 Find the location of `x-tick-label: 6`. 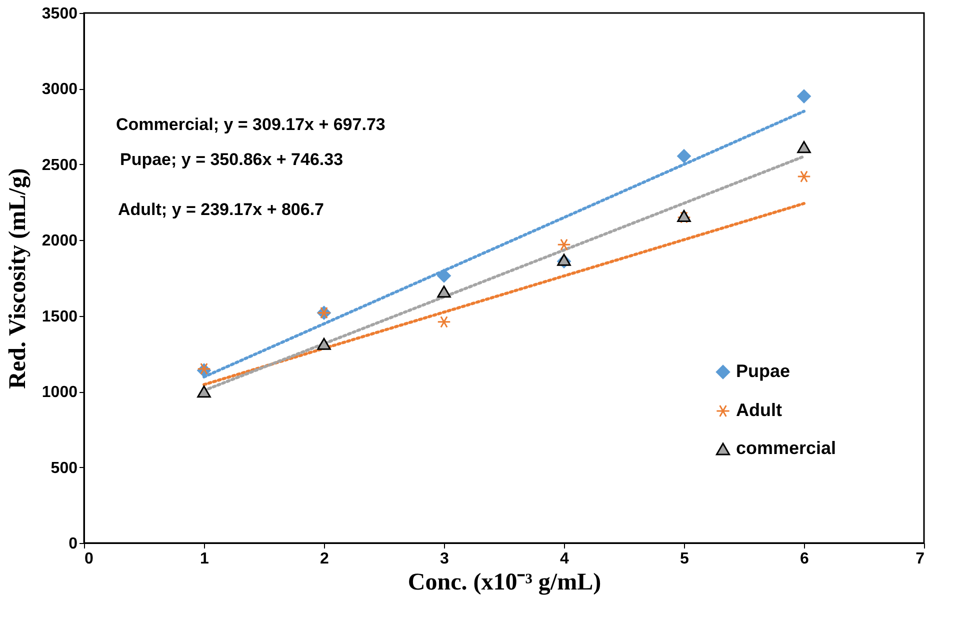

x-tick-label: 6 is located at coordinates (805, 559).